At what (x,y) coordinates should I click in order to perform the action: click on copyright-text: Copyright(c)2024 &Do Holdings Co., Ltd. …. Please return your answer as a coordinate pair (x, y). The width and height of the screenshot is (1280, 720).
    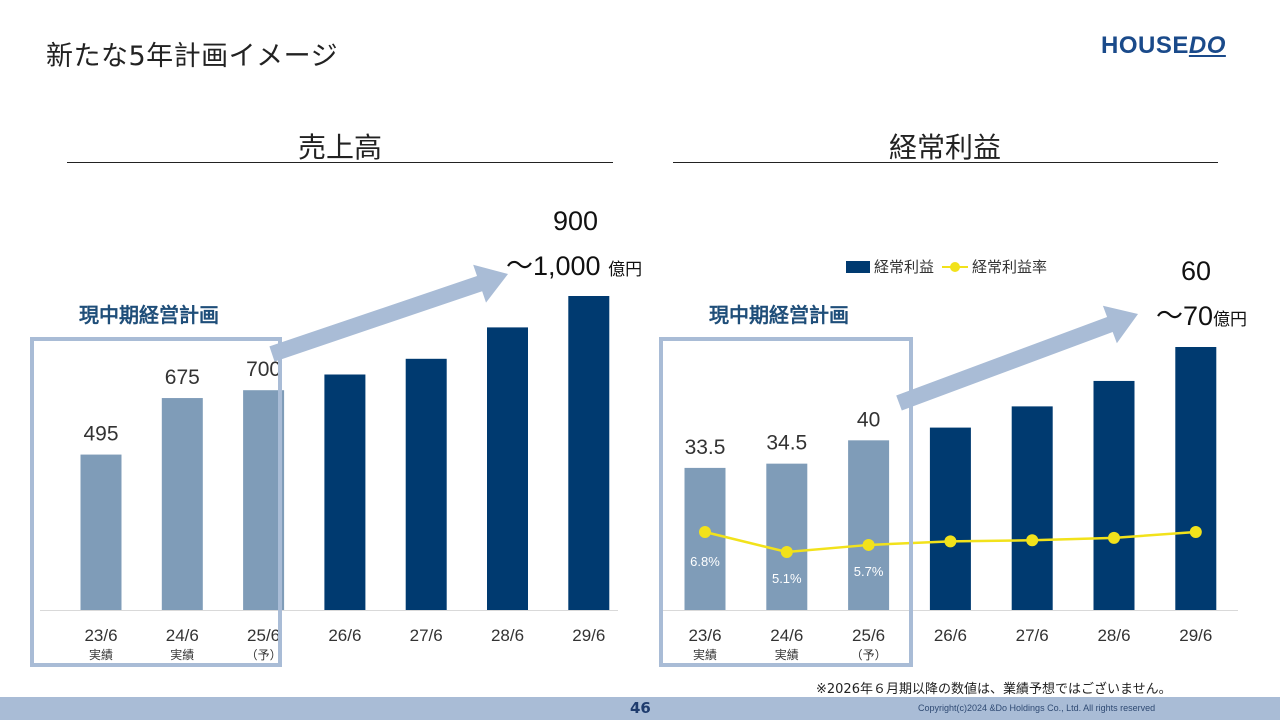
    Looking at the image, I should click on (1037, 708).